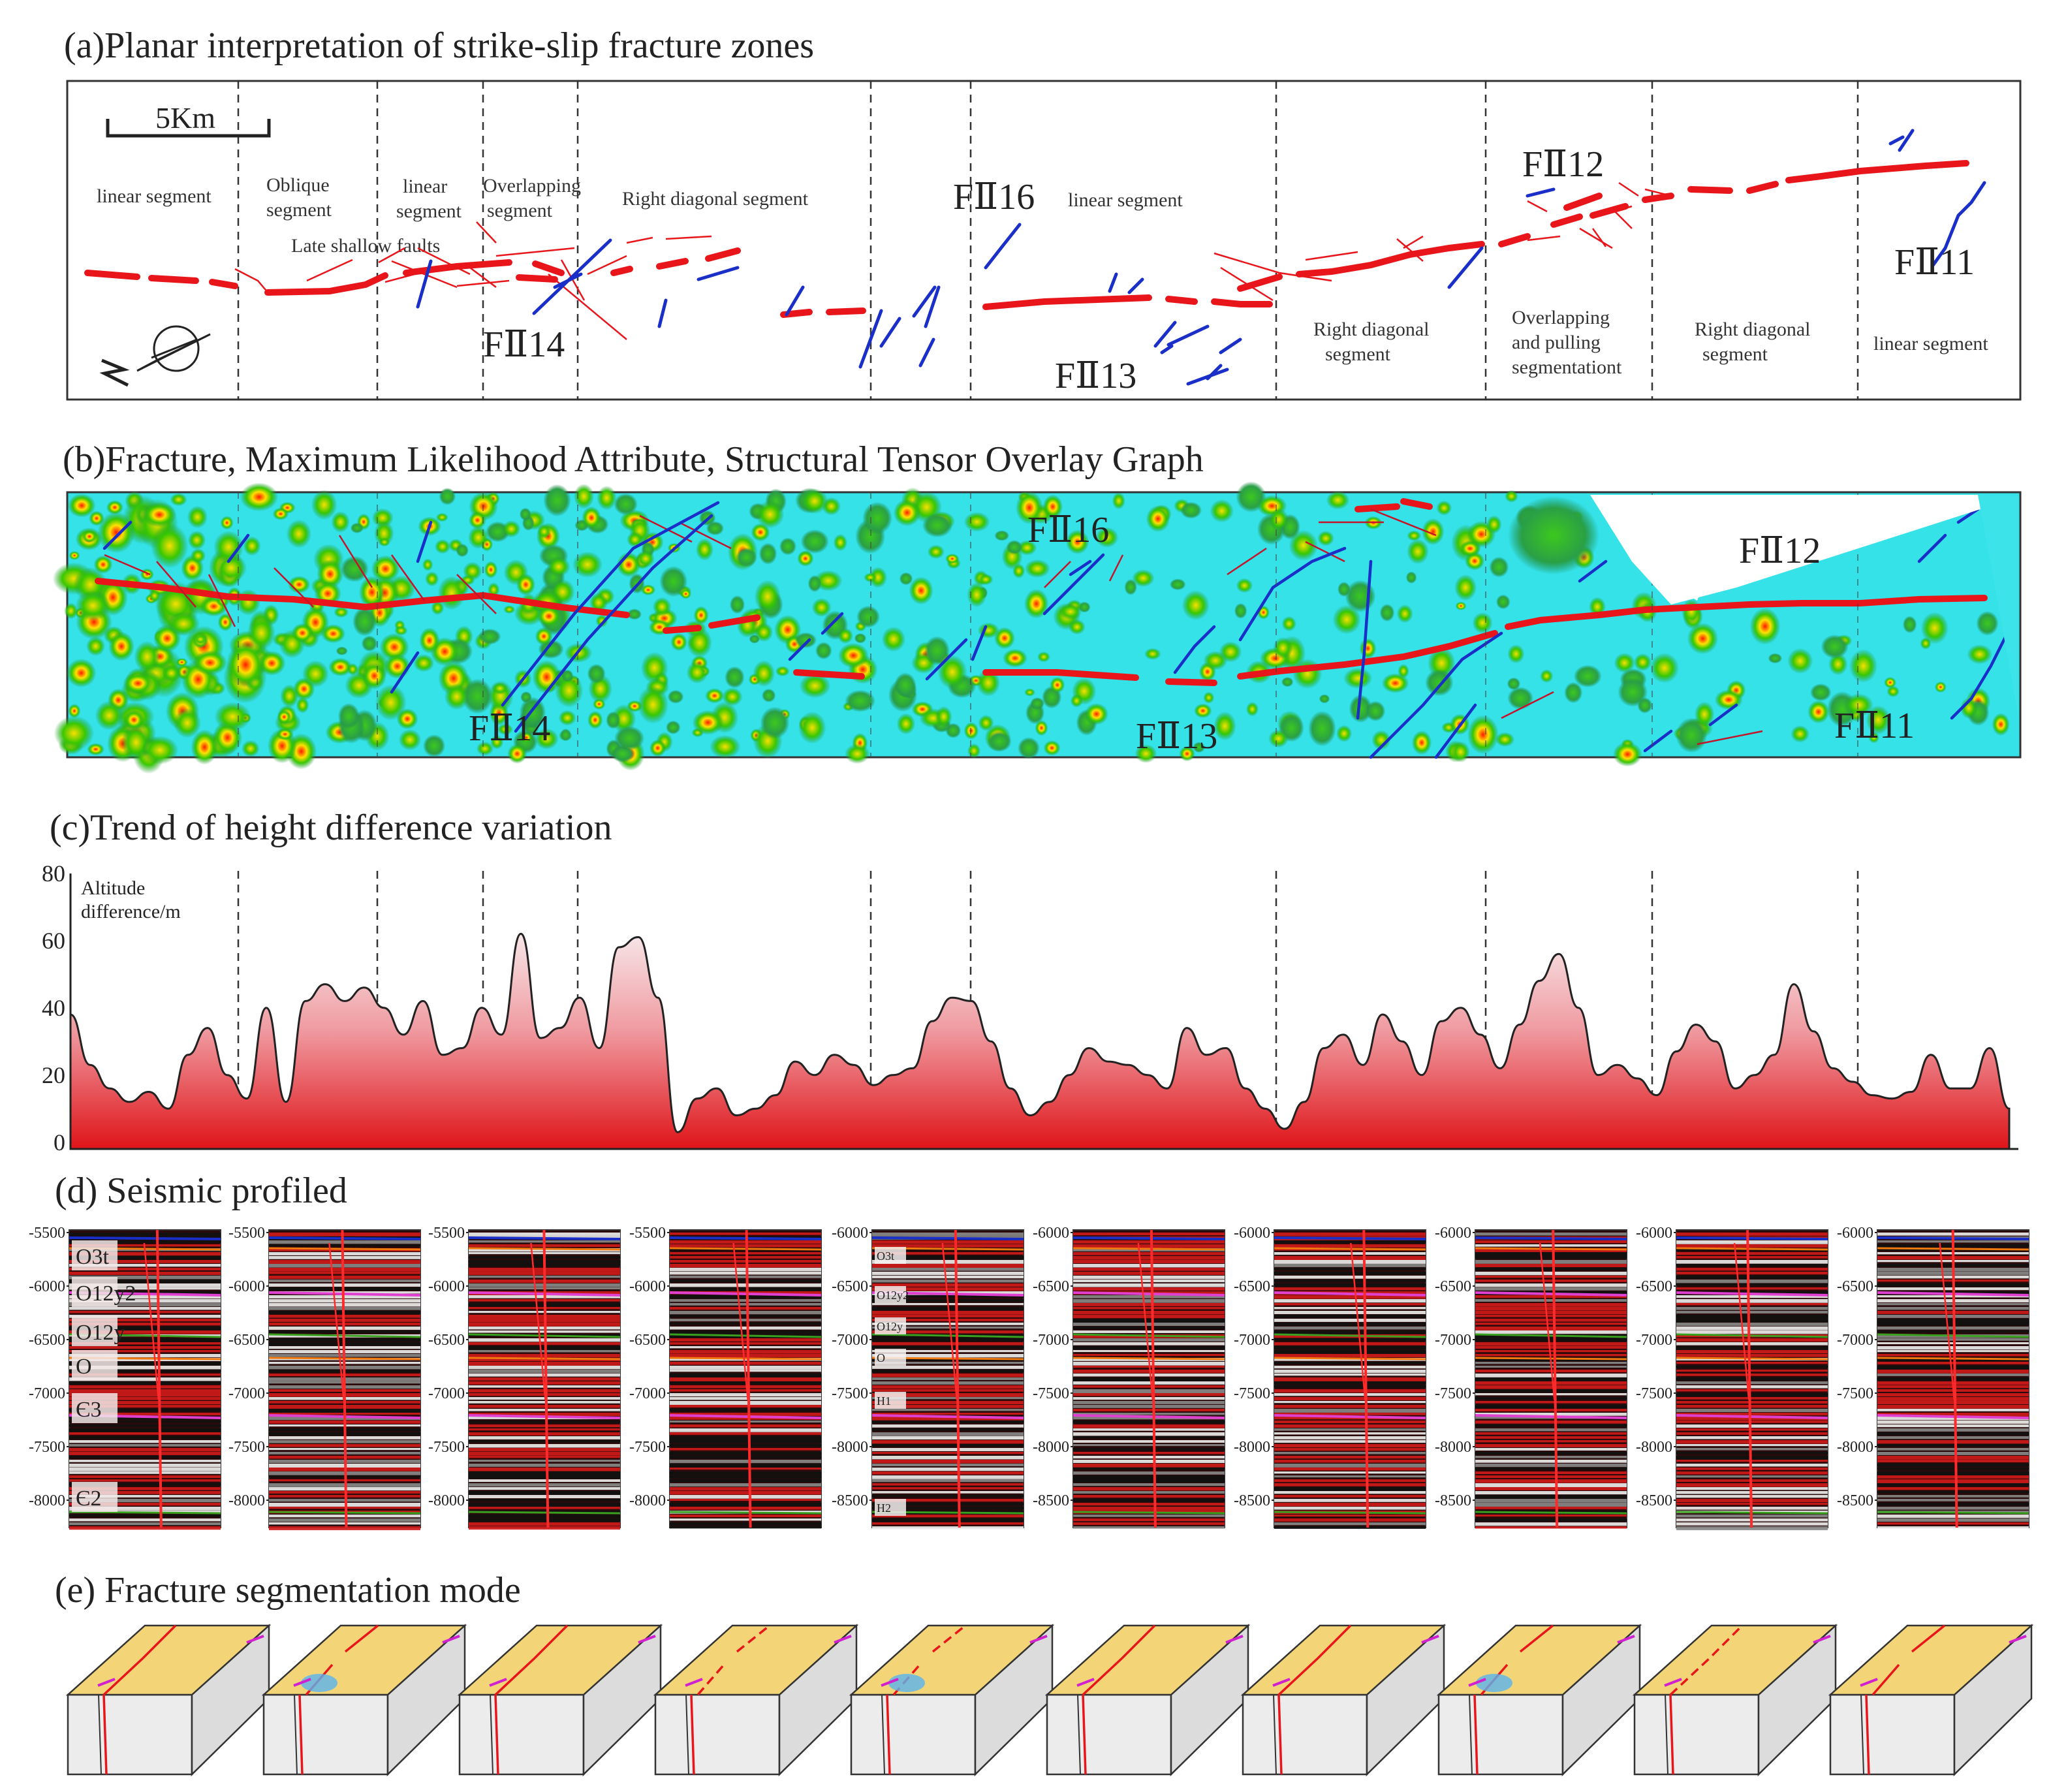 The width and height of the screenshot is (2051, 1792). Describe the element at coordinates (125, 1378) in the screenshot. I see `seismic-profile: -5500 -6000 -6500 -7000 -7500 -8000` at that location.